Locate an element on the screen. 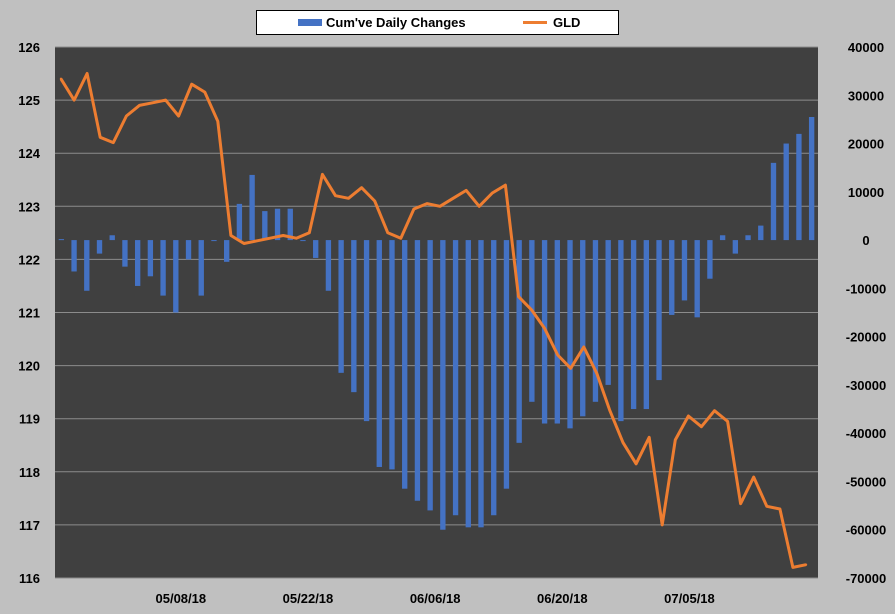  x-tick-label: 07/05/18 is located at coordinates (689, 598).